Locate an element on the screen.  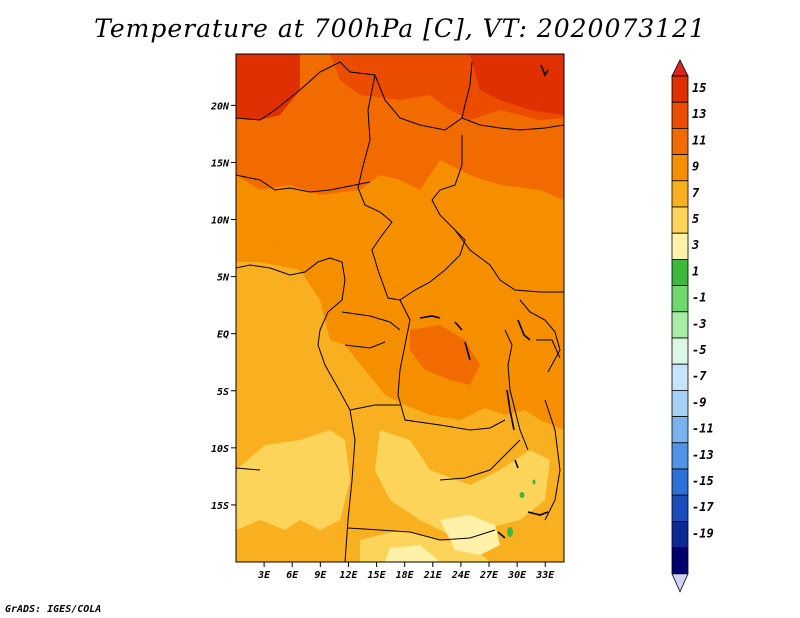
colorbar-label: 13 is located at coordinates (699, 114).